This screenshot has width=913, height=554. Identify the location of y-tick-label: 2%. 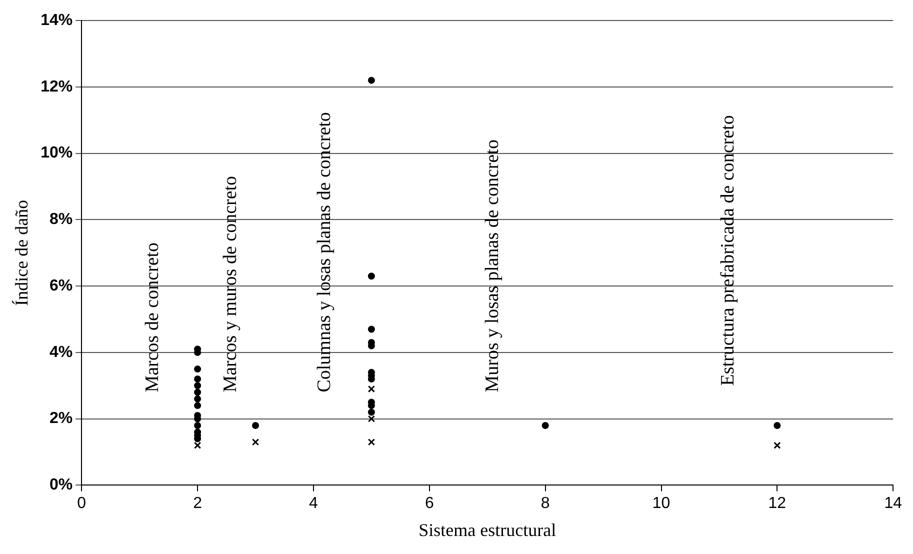
(61, 419).